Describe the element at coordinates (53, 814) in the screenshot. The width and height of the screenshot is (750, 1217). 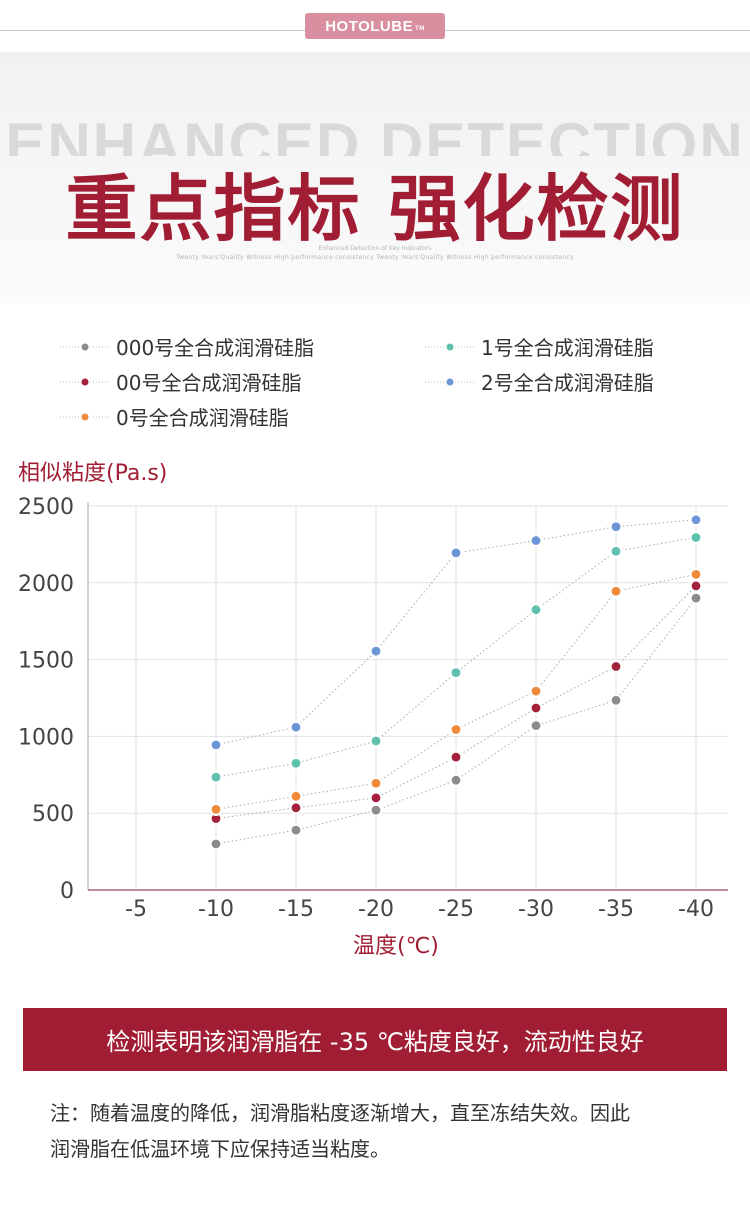
I see `y-tick-label: 500` at that location.